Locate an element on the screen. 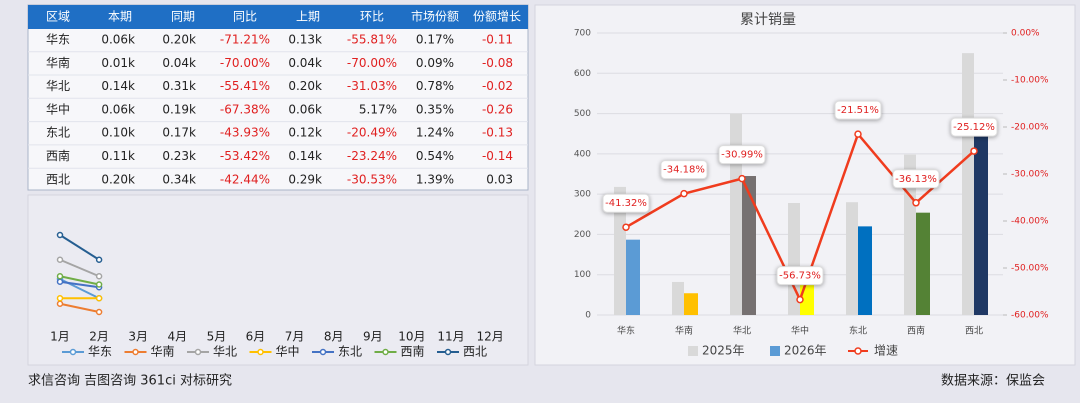  table-cell: -42.44% is located at coordinates (245, 179).